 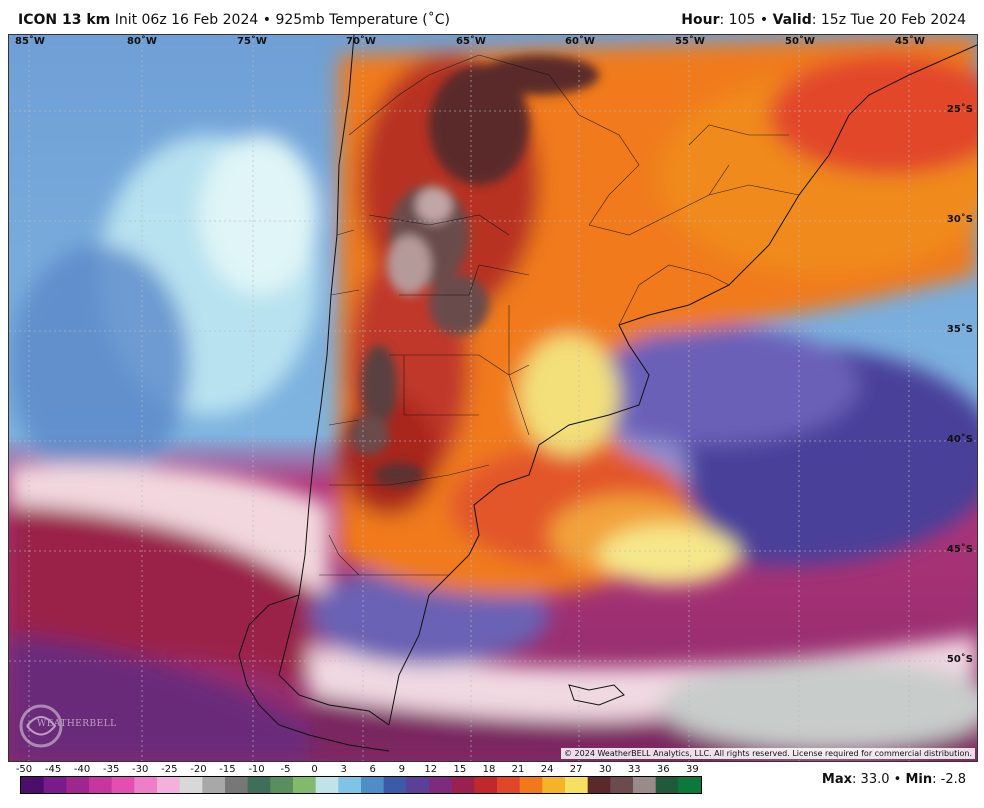 I want to click on hot-cores, so click(x=474, y=271).